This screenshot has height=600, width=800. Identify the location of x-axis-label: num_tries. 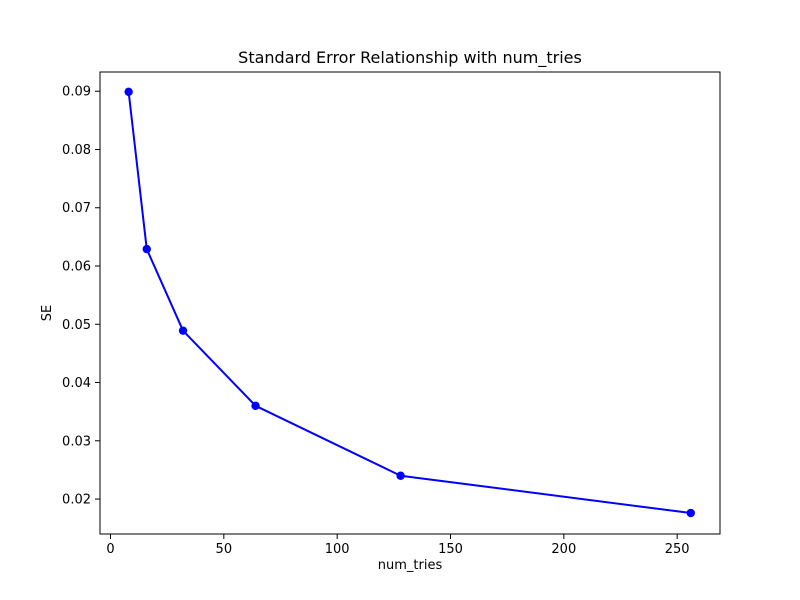
(410, 565).